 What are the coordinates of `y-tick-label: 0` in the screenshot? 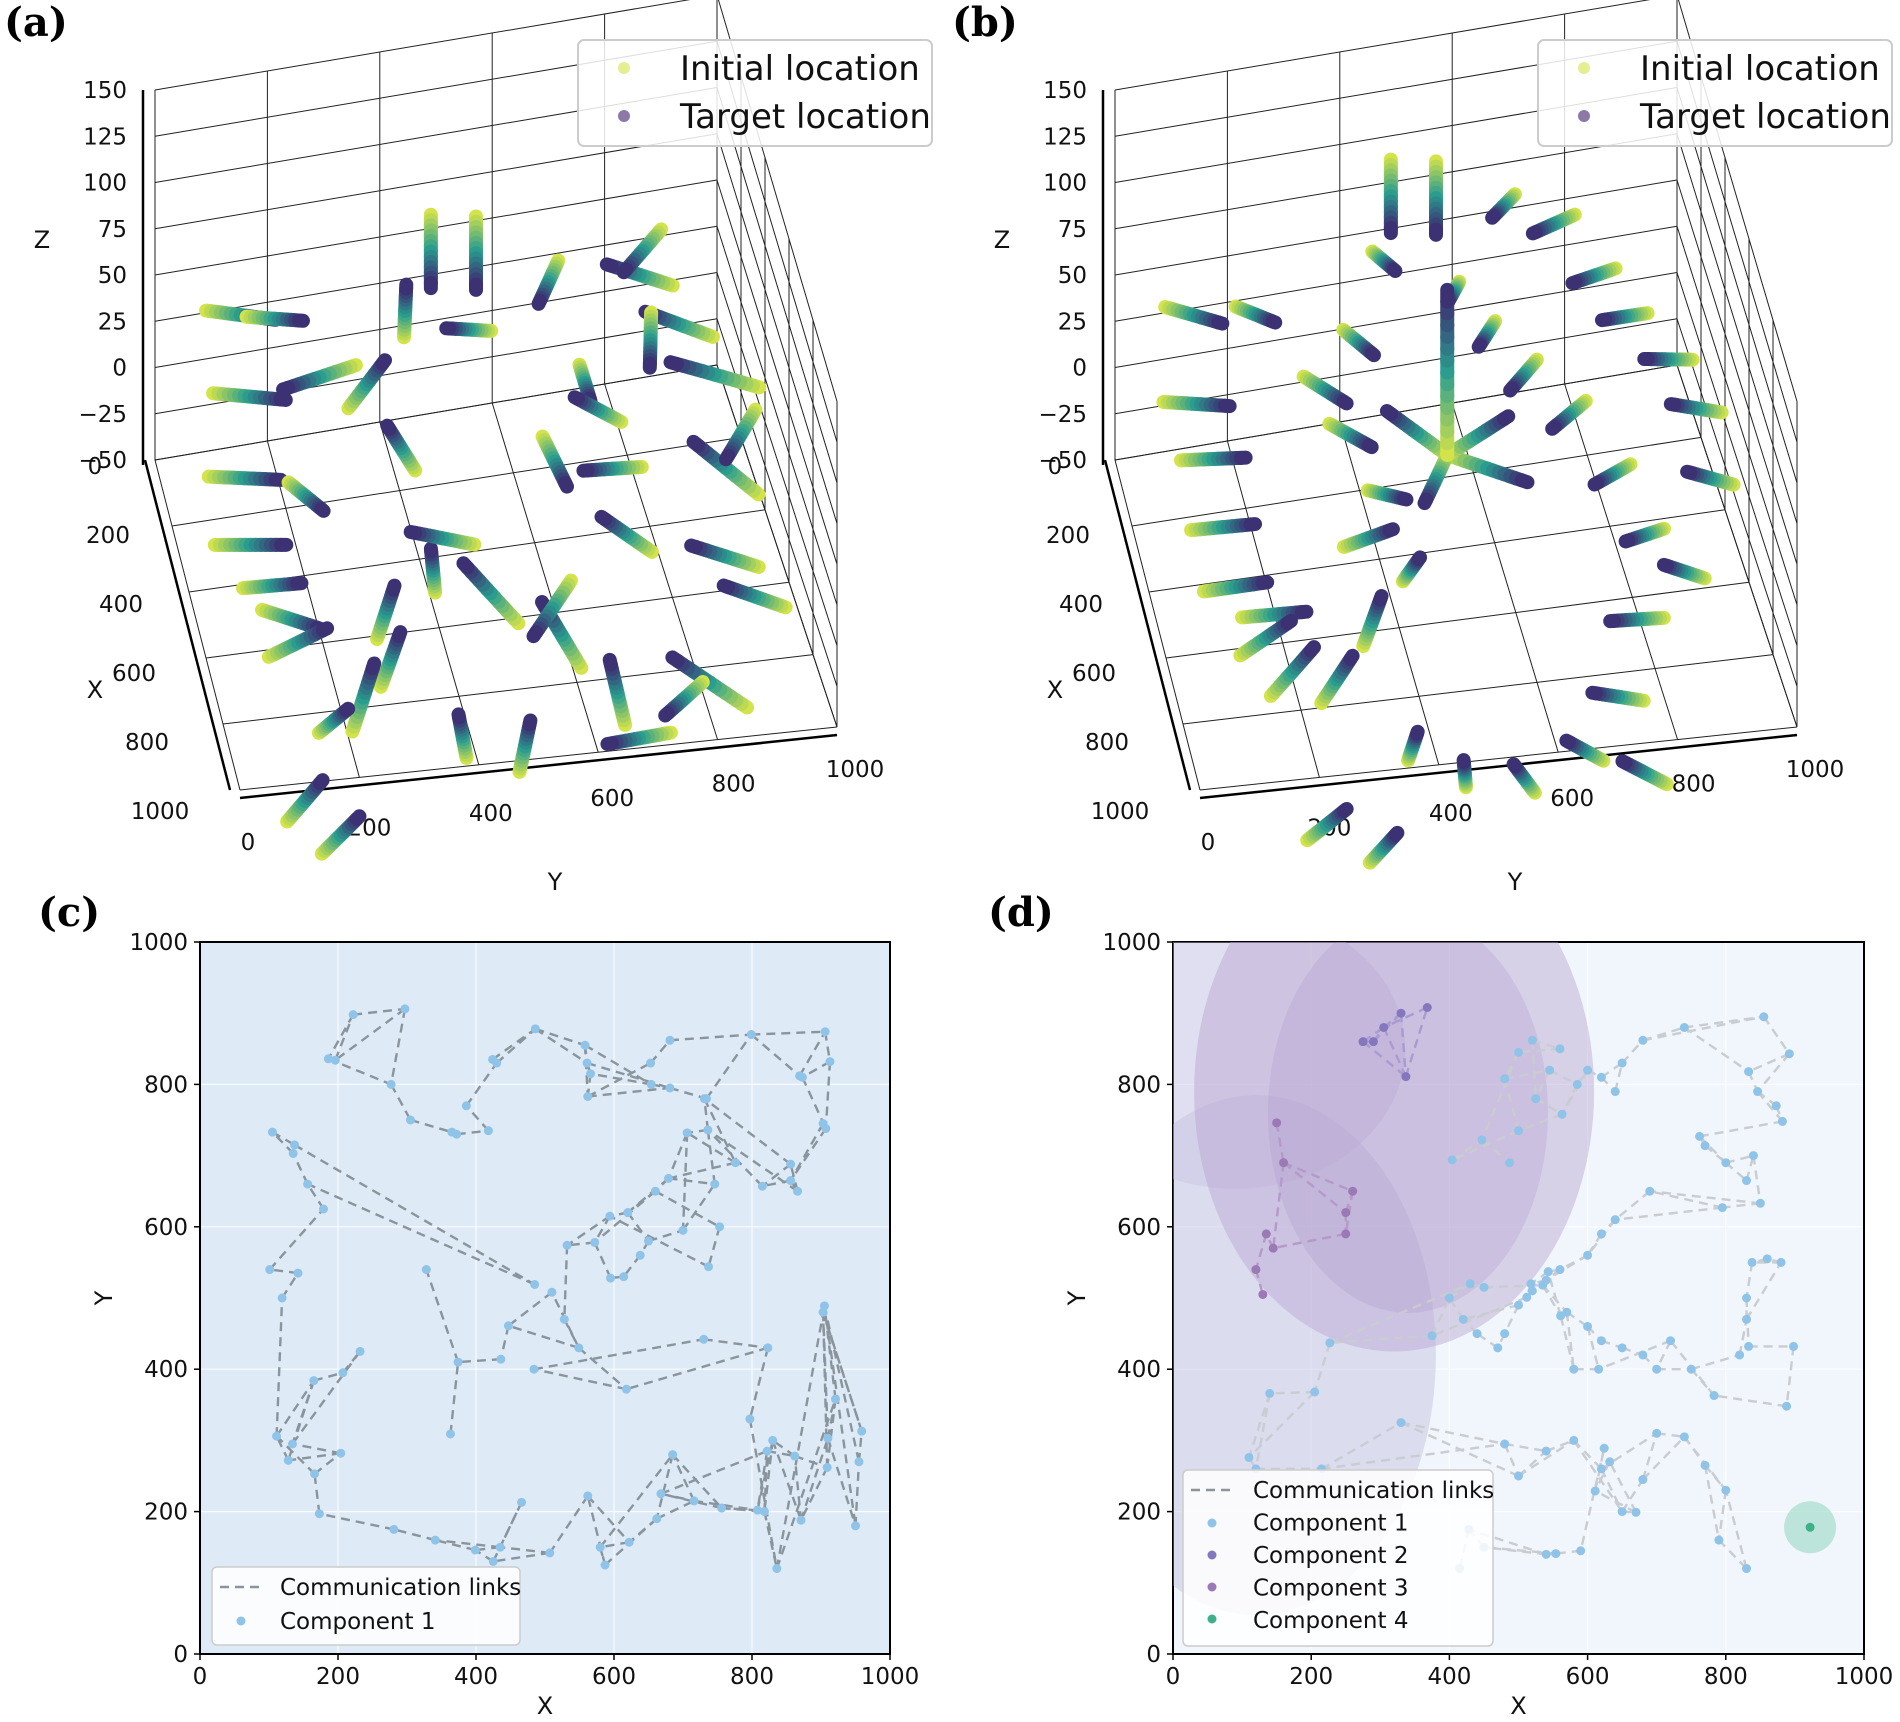 It's located at (180, 1655).